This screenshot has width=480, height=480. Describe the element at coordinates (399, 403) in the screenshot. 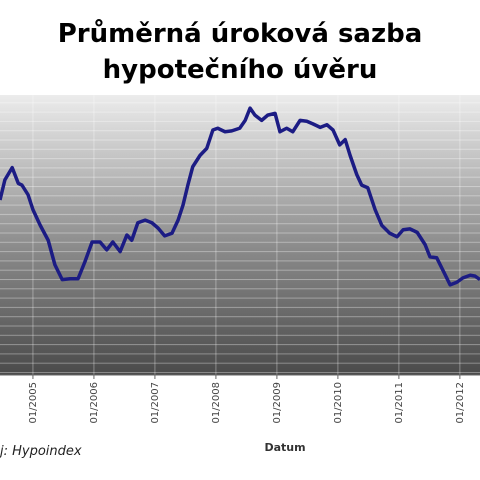

I see `x-tick-label: 01/2011` at that location.